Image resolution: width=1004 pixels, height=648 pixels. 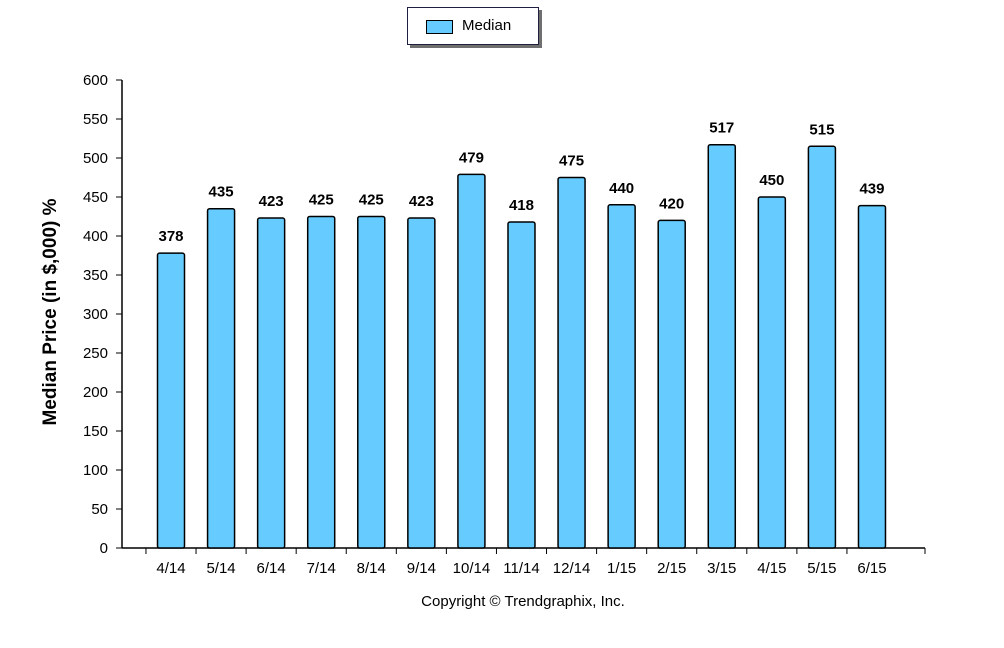 What do you see at coordinates (95, 197) in the screenshot?
I see `y-tick-label: 450` at bounding box center [95, 197].